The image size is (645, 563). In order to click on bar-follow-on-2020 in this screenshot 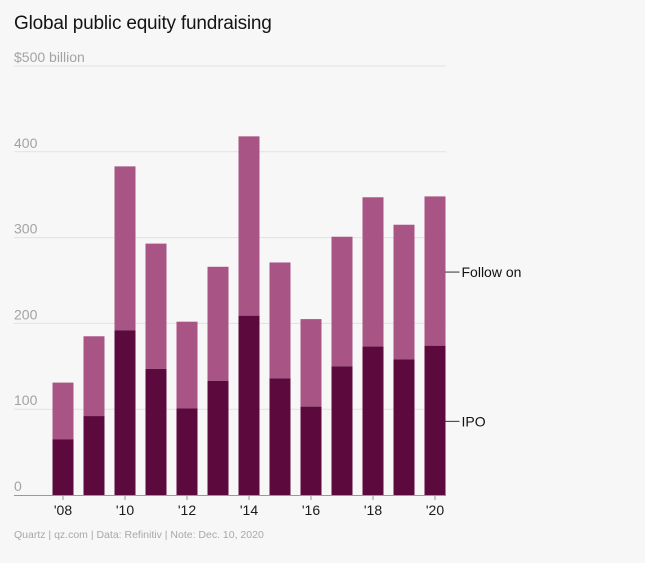, I will do `click(435, 271)`.